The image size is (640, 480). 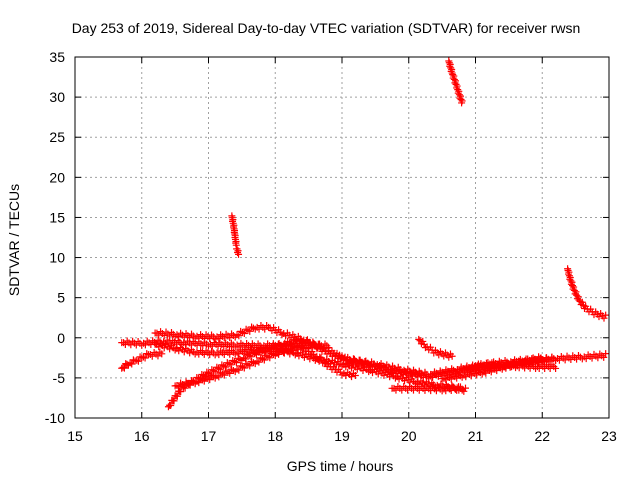 What do you see at coordinates (235, 235) in the screenshot?
I see `series-arc-g` at bounding box center [235, 235].